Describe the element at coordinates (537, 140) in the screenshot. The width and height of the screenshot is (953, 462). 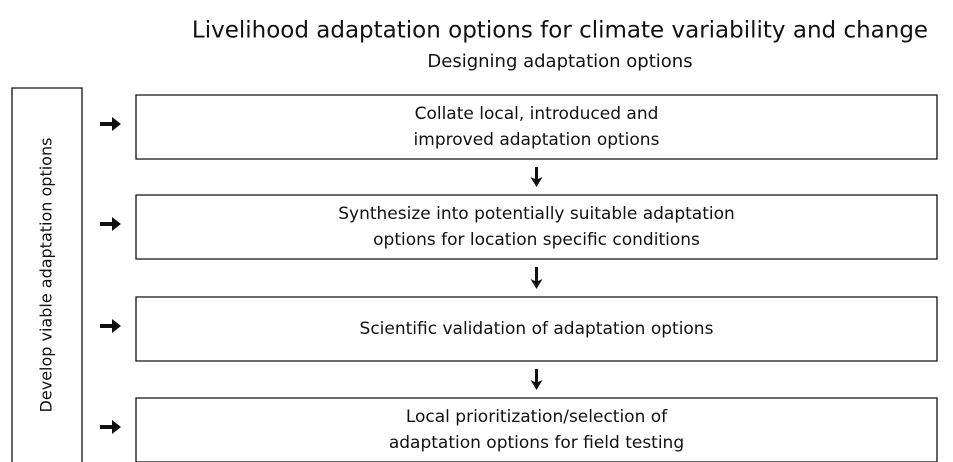
I see `step-text: improved adaptation options` at that location.